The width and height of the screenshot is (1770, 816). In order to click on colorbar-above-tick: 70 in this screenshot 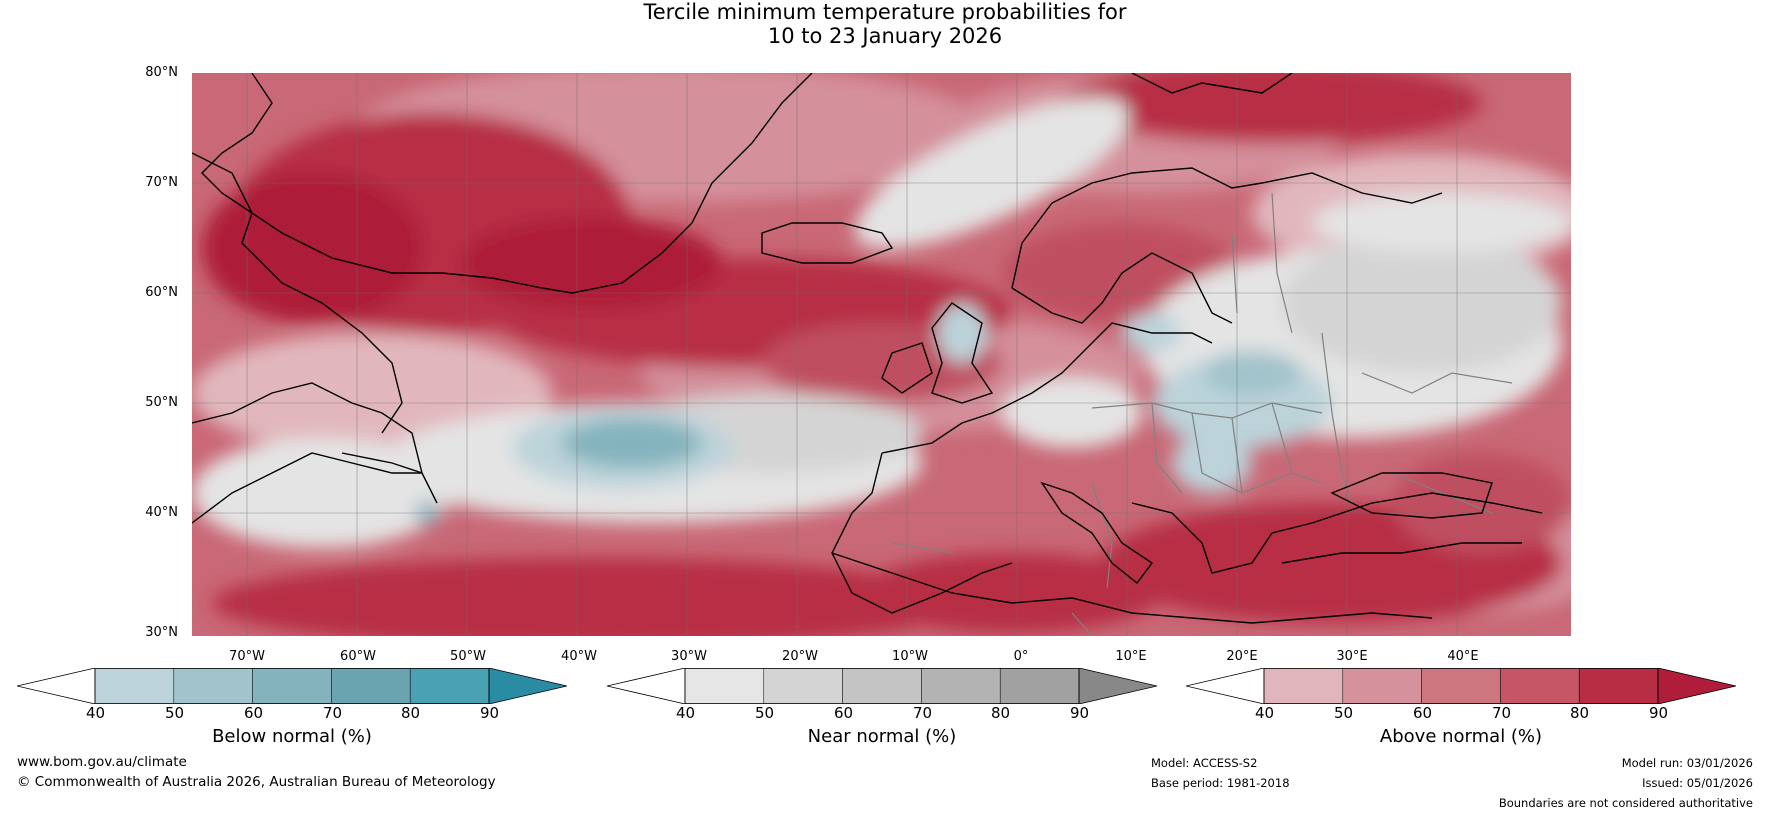, I will do `click(1502, 713)`.